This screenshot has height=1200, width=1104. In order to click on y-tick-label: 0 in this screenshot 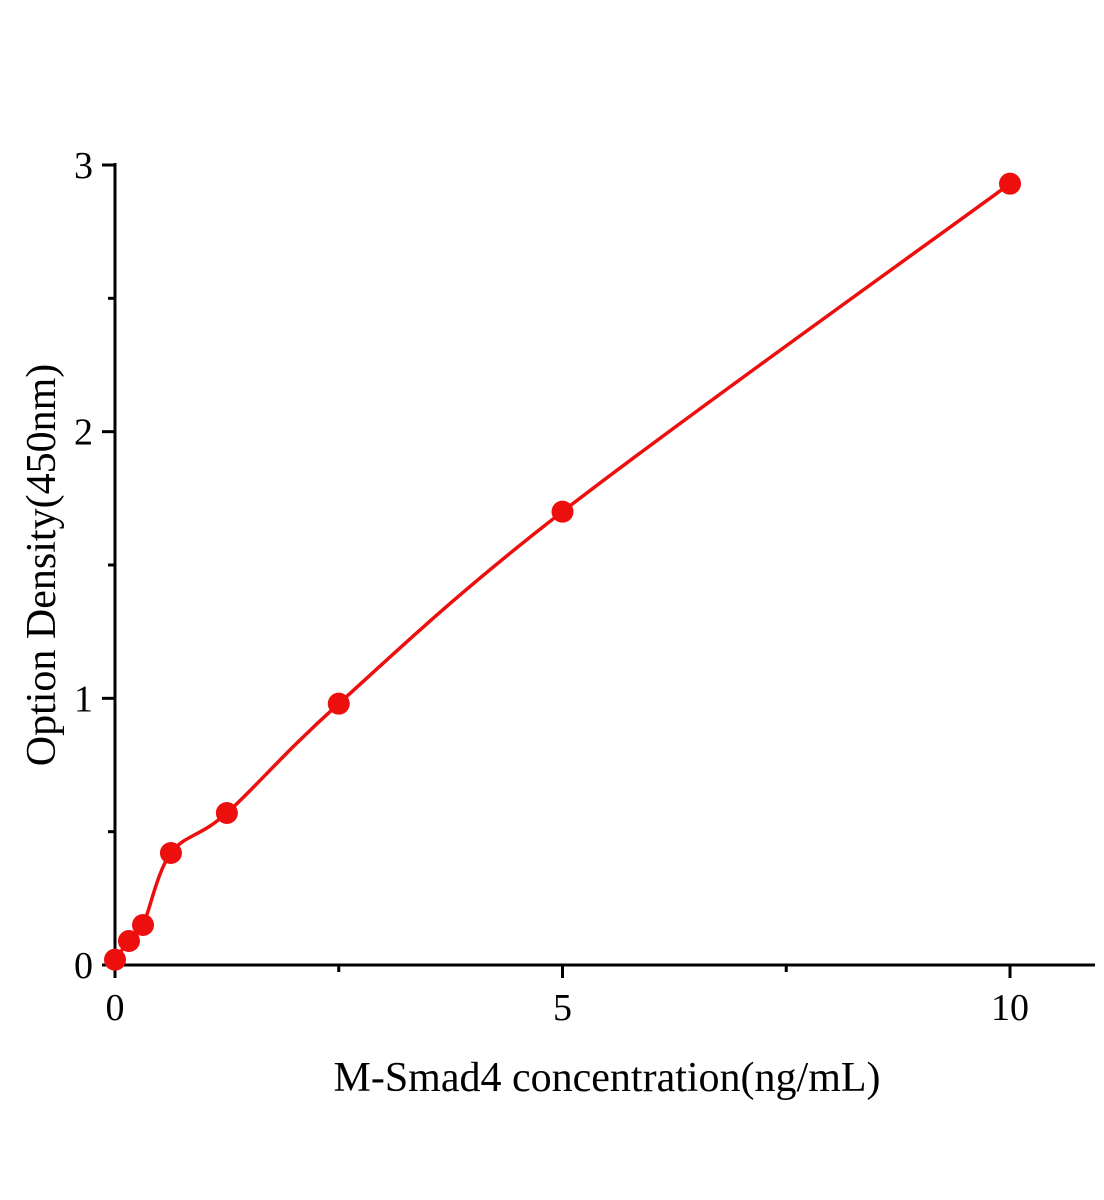, I will do `click(83, 966)`.